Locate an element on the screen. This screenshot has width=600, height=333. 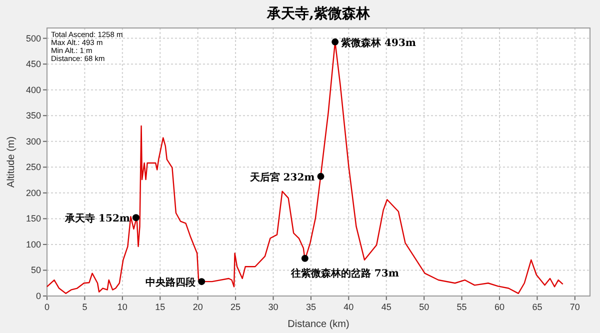
x-tick-label: 40 is located at coordinates (349, 307).